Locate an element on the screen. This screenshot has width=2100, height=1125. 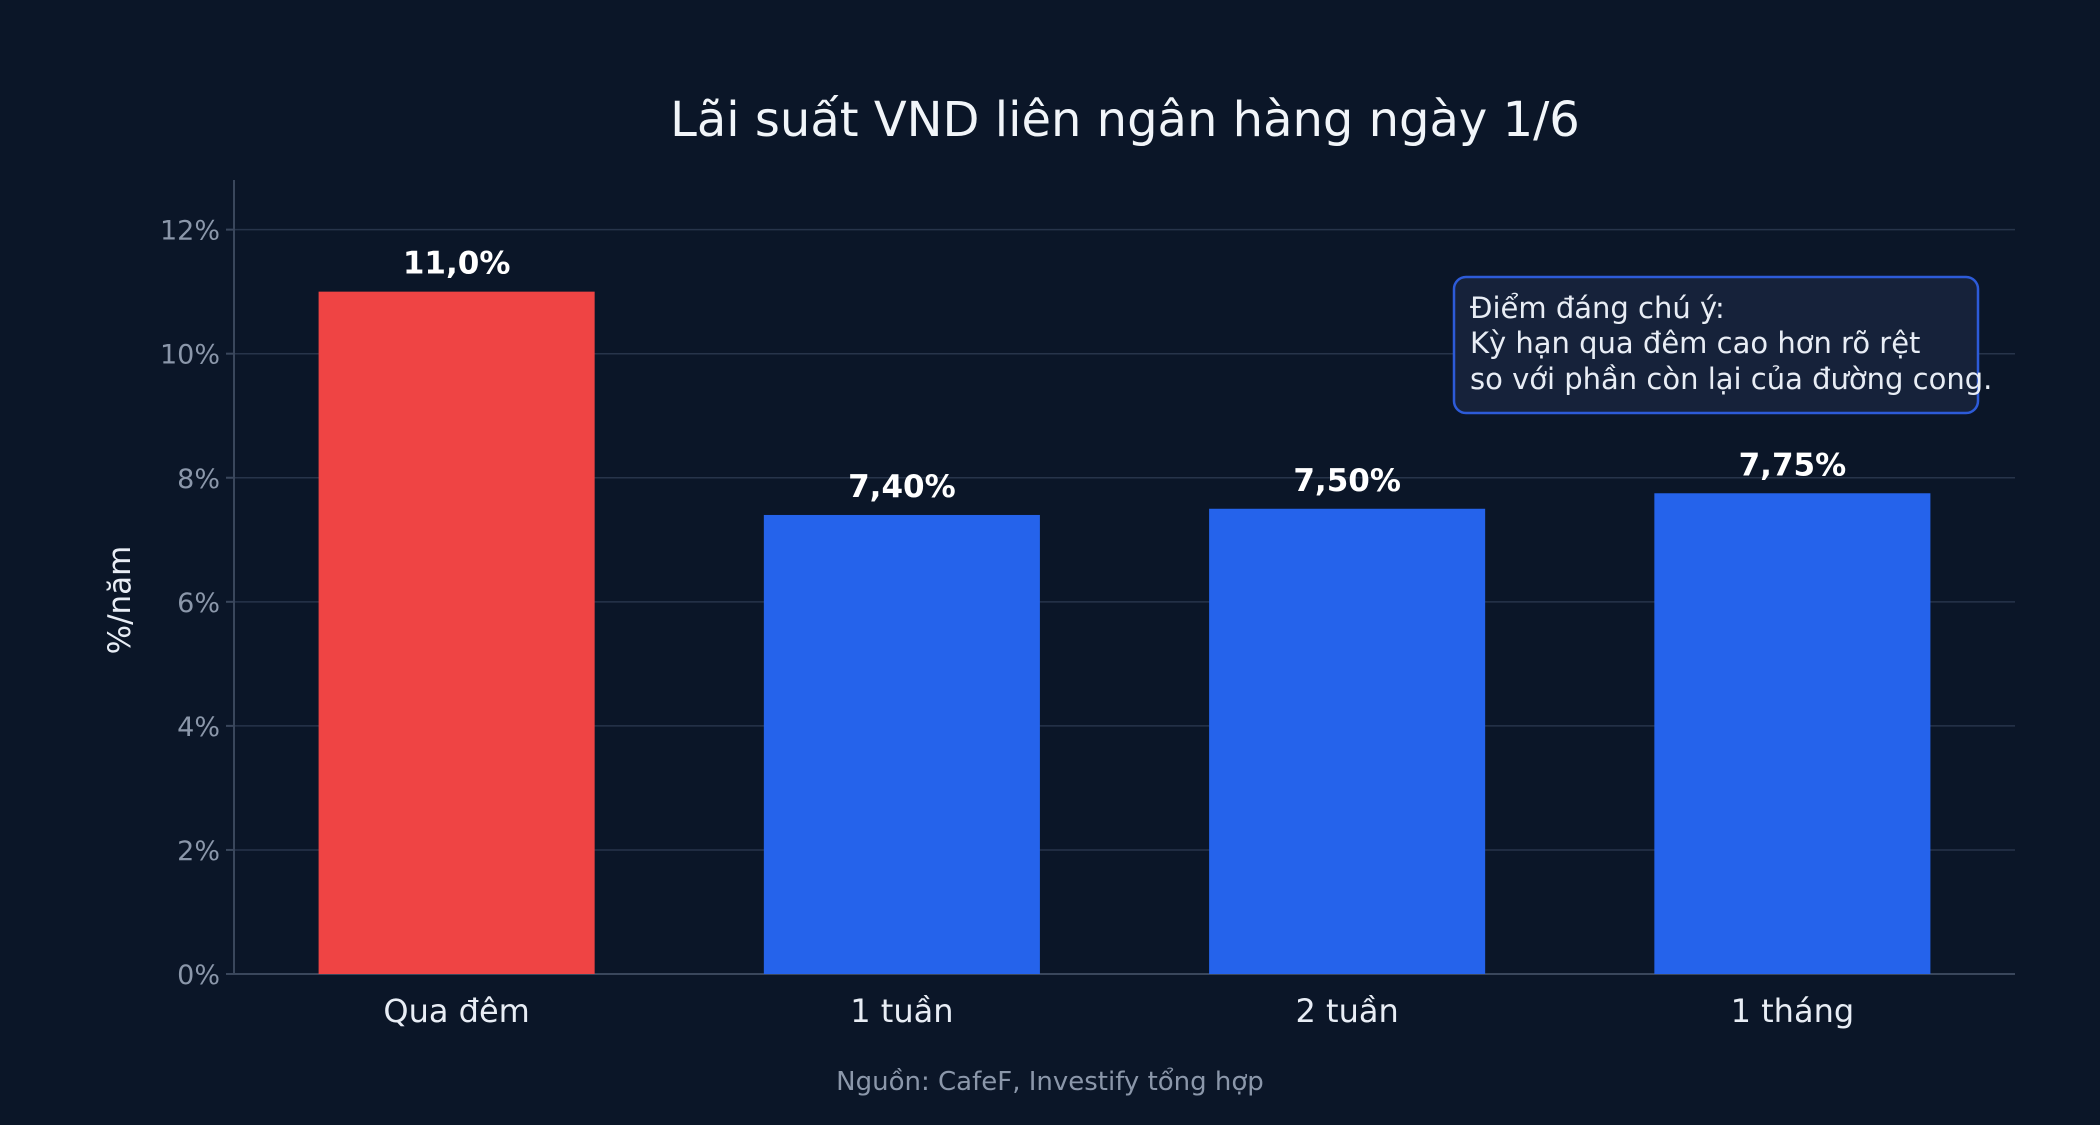
data-label: 7,75% is located at coordinates (1793, 465).